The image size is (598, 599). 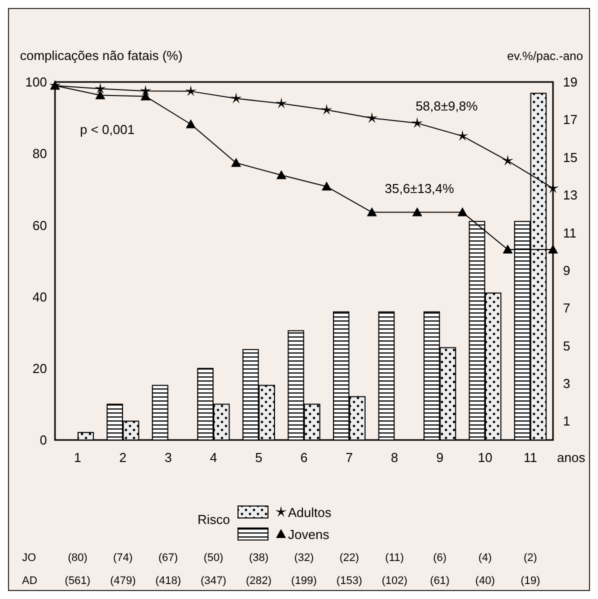 I want to click on y-tick-label: 80, so click(x=39, y=154).